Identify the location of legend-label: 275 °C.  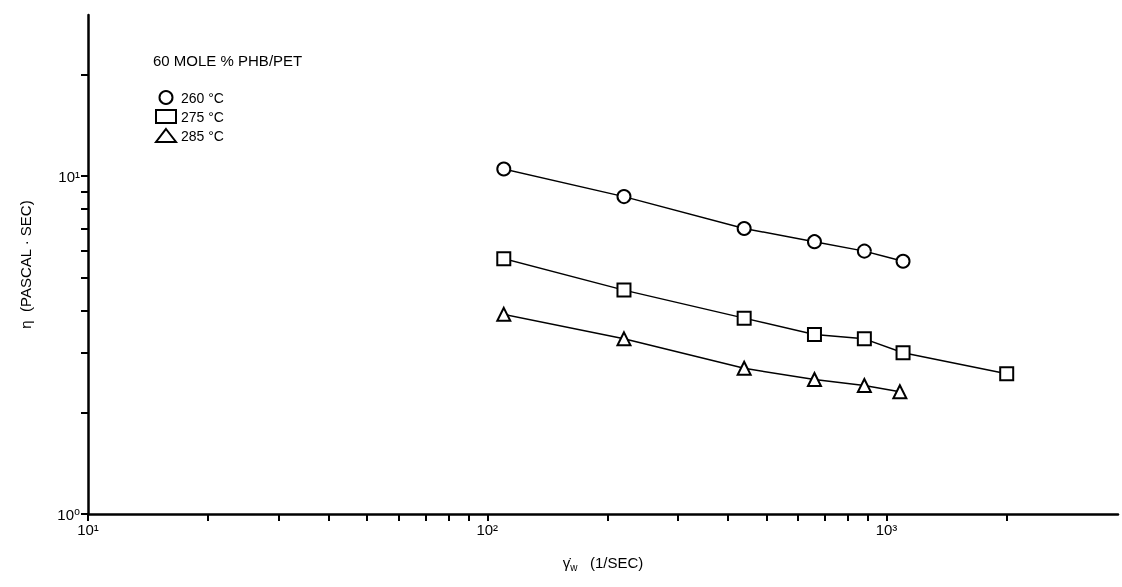
(202, 116).